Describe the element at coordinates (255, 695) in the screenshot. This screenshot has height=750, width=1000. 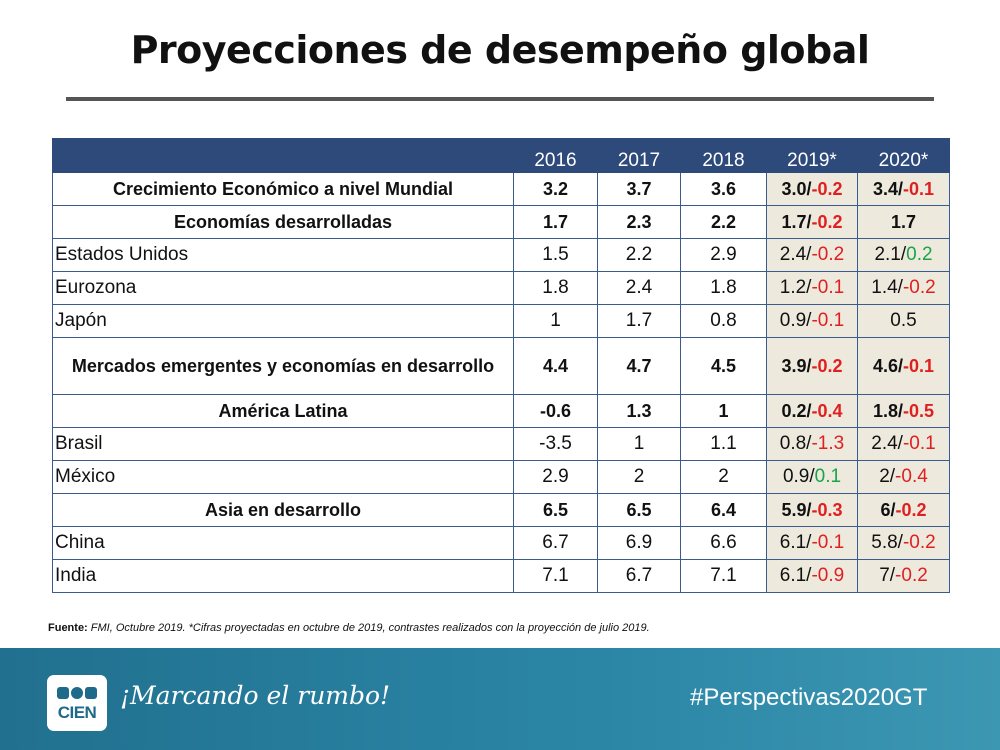
I see `slogan: ¡Marcando el rumbo!` at that location.